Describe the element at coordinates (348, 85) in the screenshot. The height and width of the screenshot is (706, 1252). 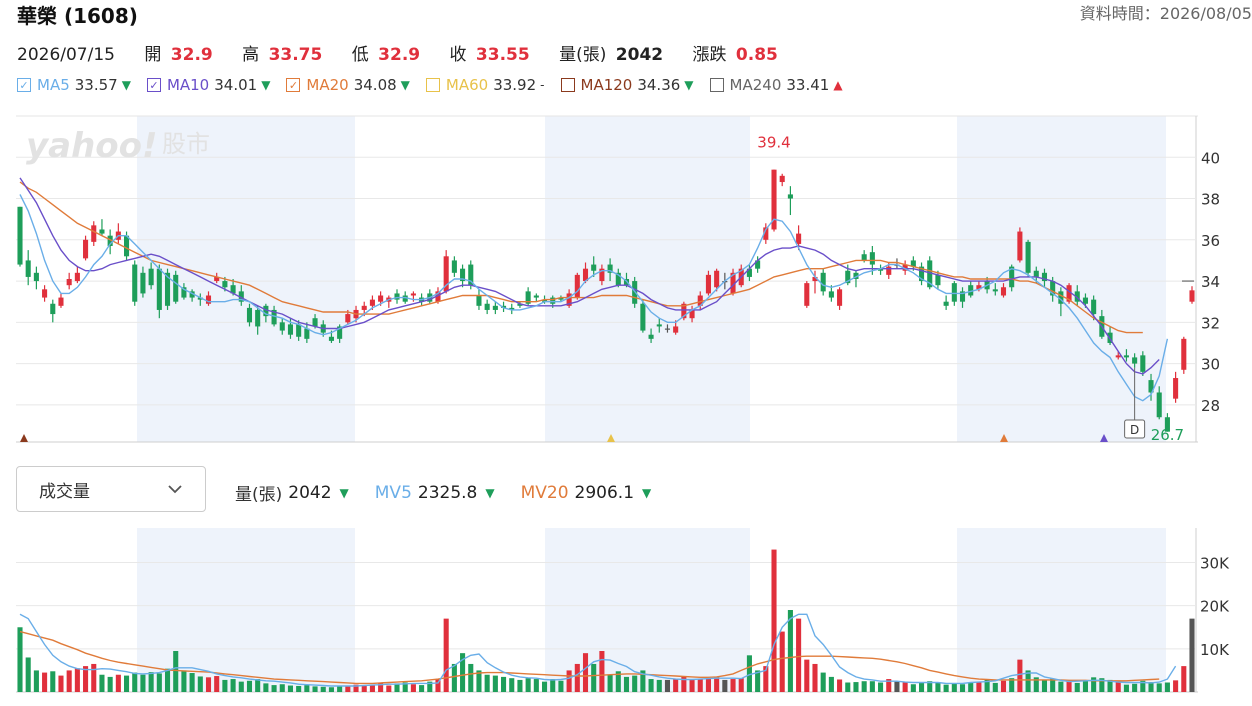
I see `ma-legend-item-ma20: ✓ MA20 34.08 ▼` at that location.